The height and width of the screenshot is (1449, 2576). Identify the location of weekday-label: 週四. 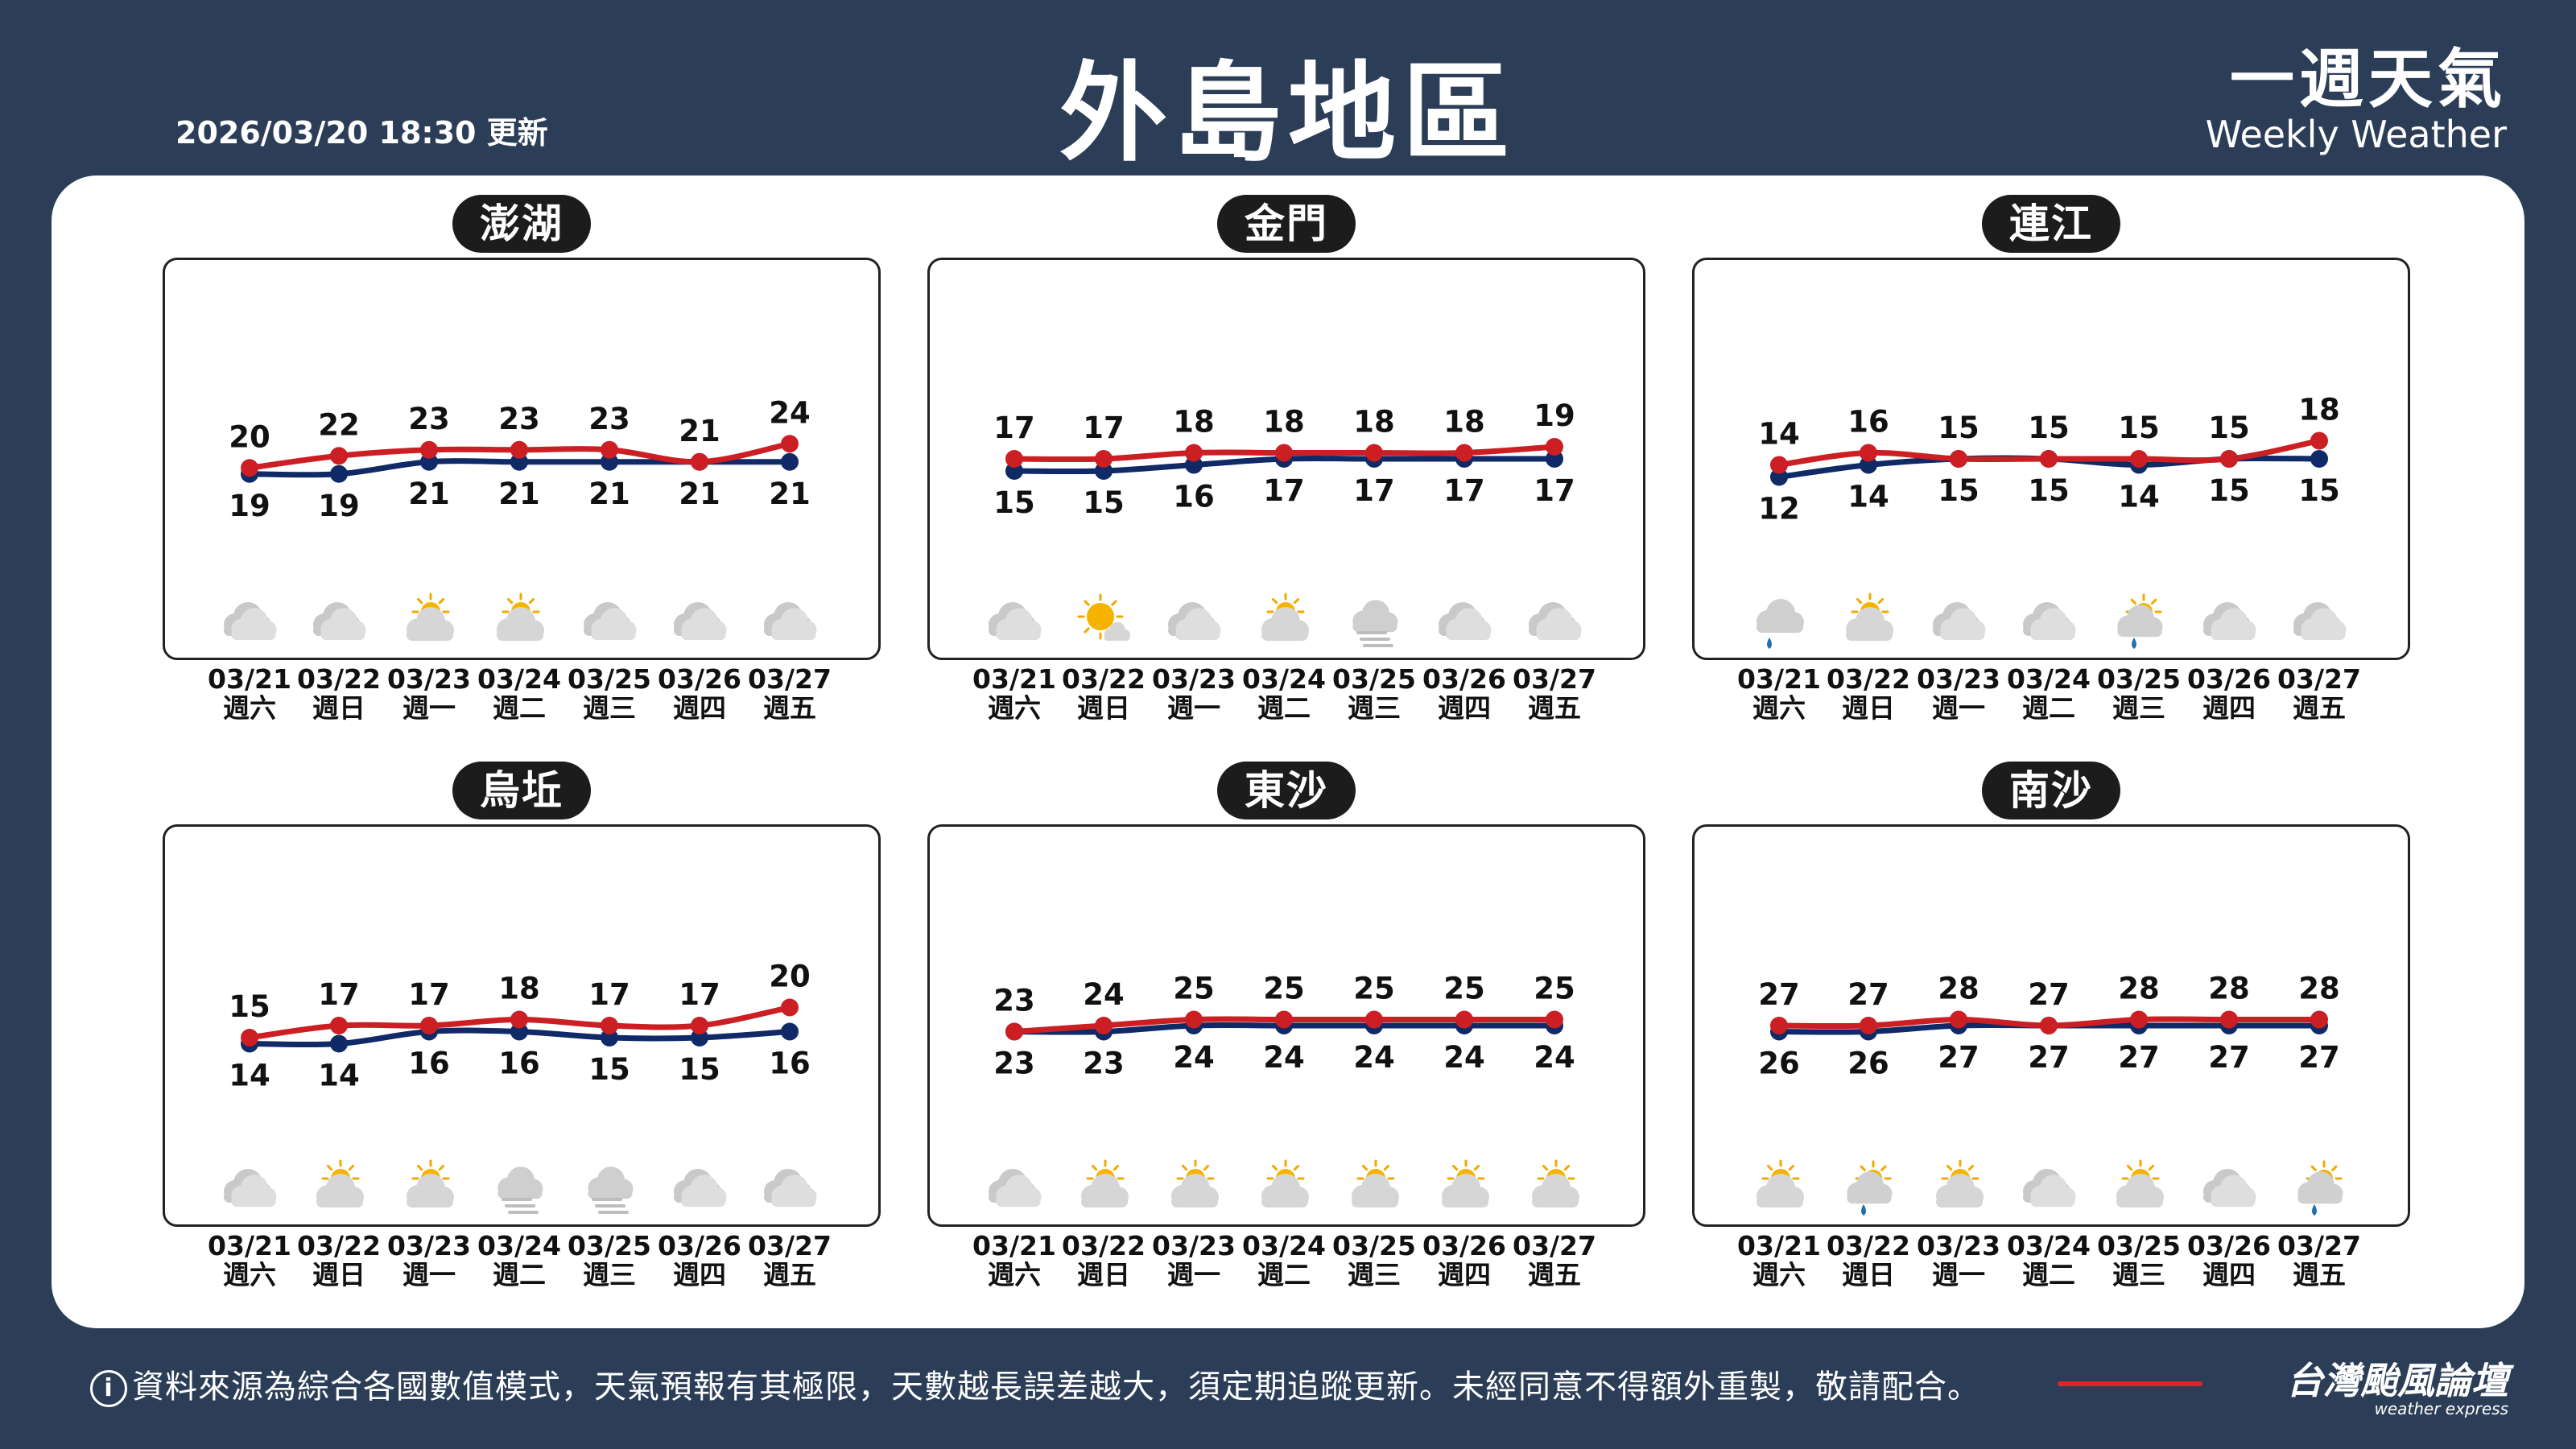
(699, 1274).